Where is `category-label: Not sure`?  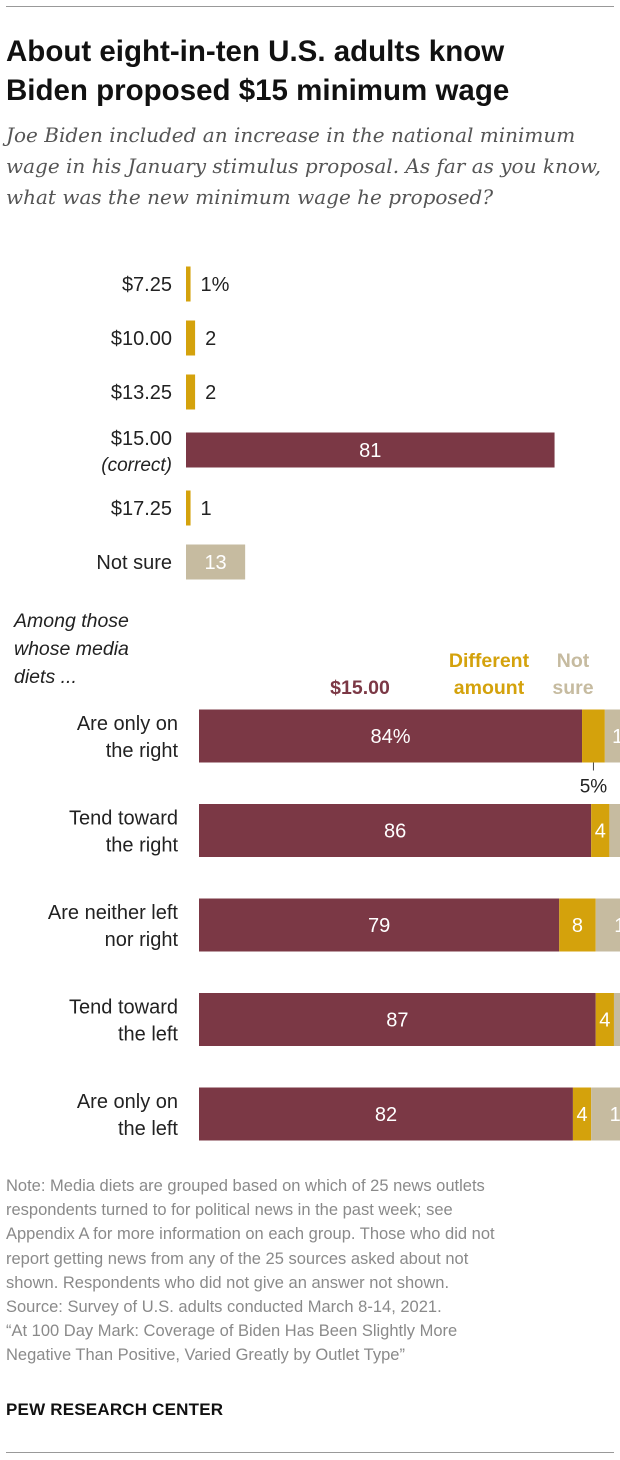 category-label: Not sure is located at coordinates (134, 563).